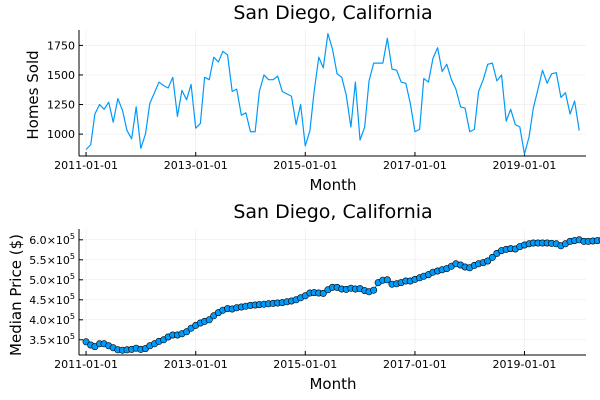 The height and width of the screenshot is (400, 600). What do you see at coordinates (38, 240) in the screenshot?
I see `median-price-y-tick-mantissa: 6.0` at bounding box center [38, 240].